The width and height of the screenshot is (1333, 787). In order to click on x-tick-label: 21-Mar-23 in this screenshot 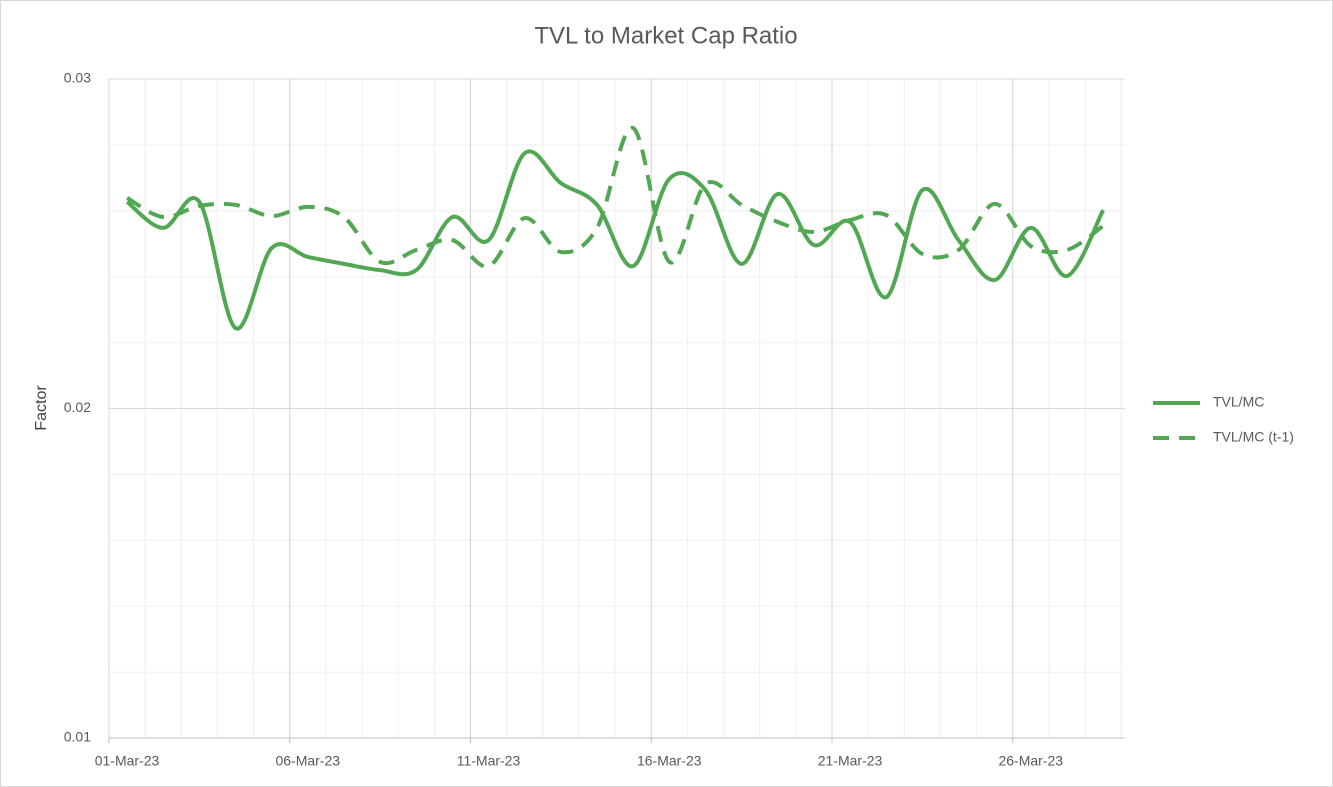, I will do `click(850, 761)`.